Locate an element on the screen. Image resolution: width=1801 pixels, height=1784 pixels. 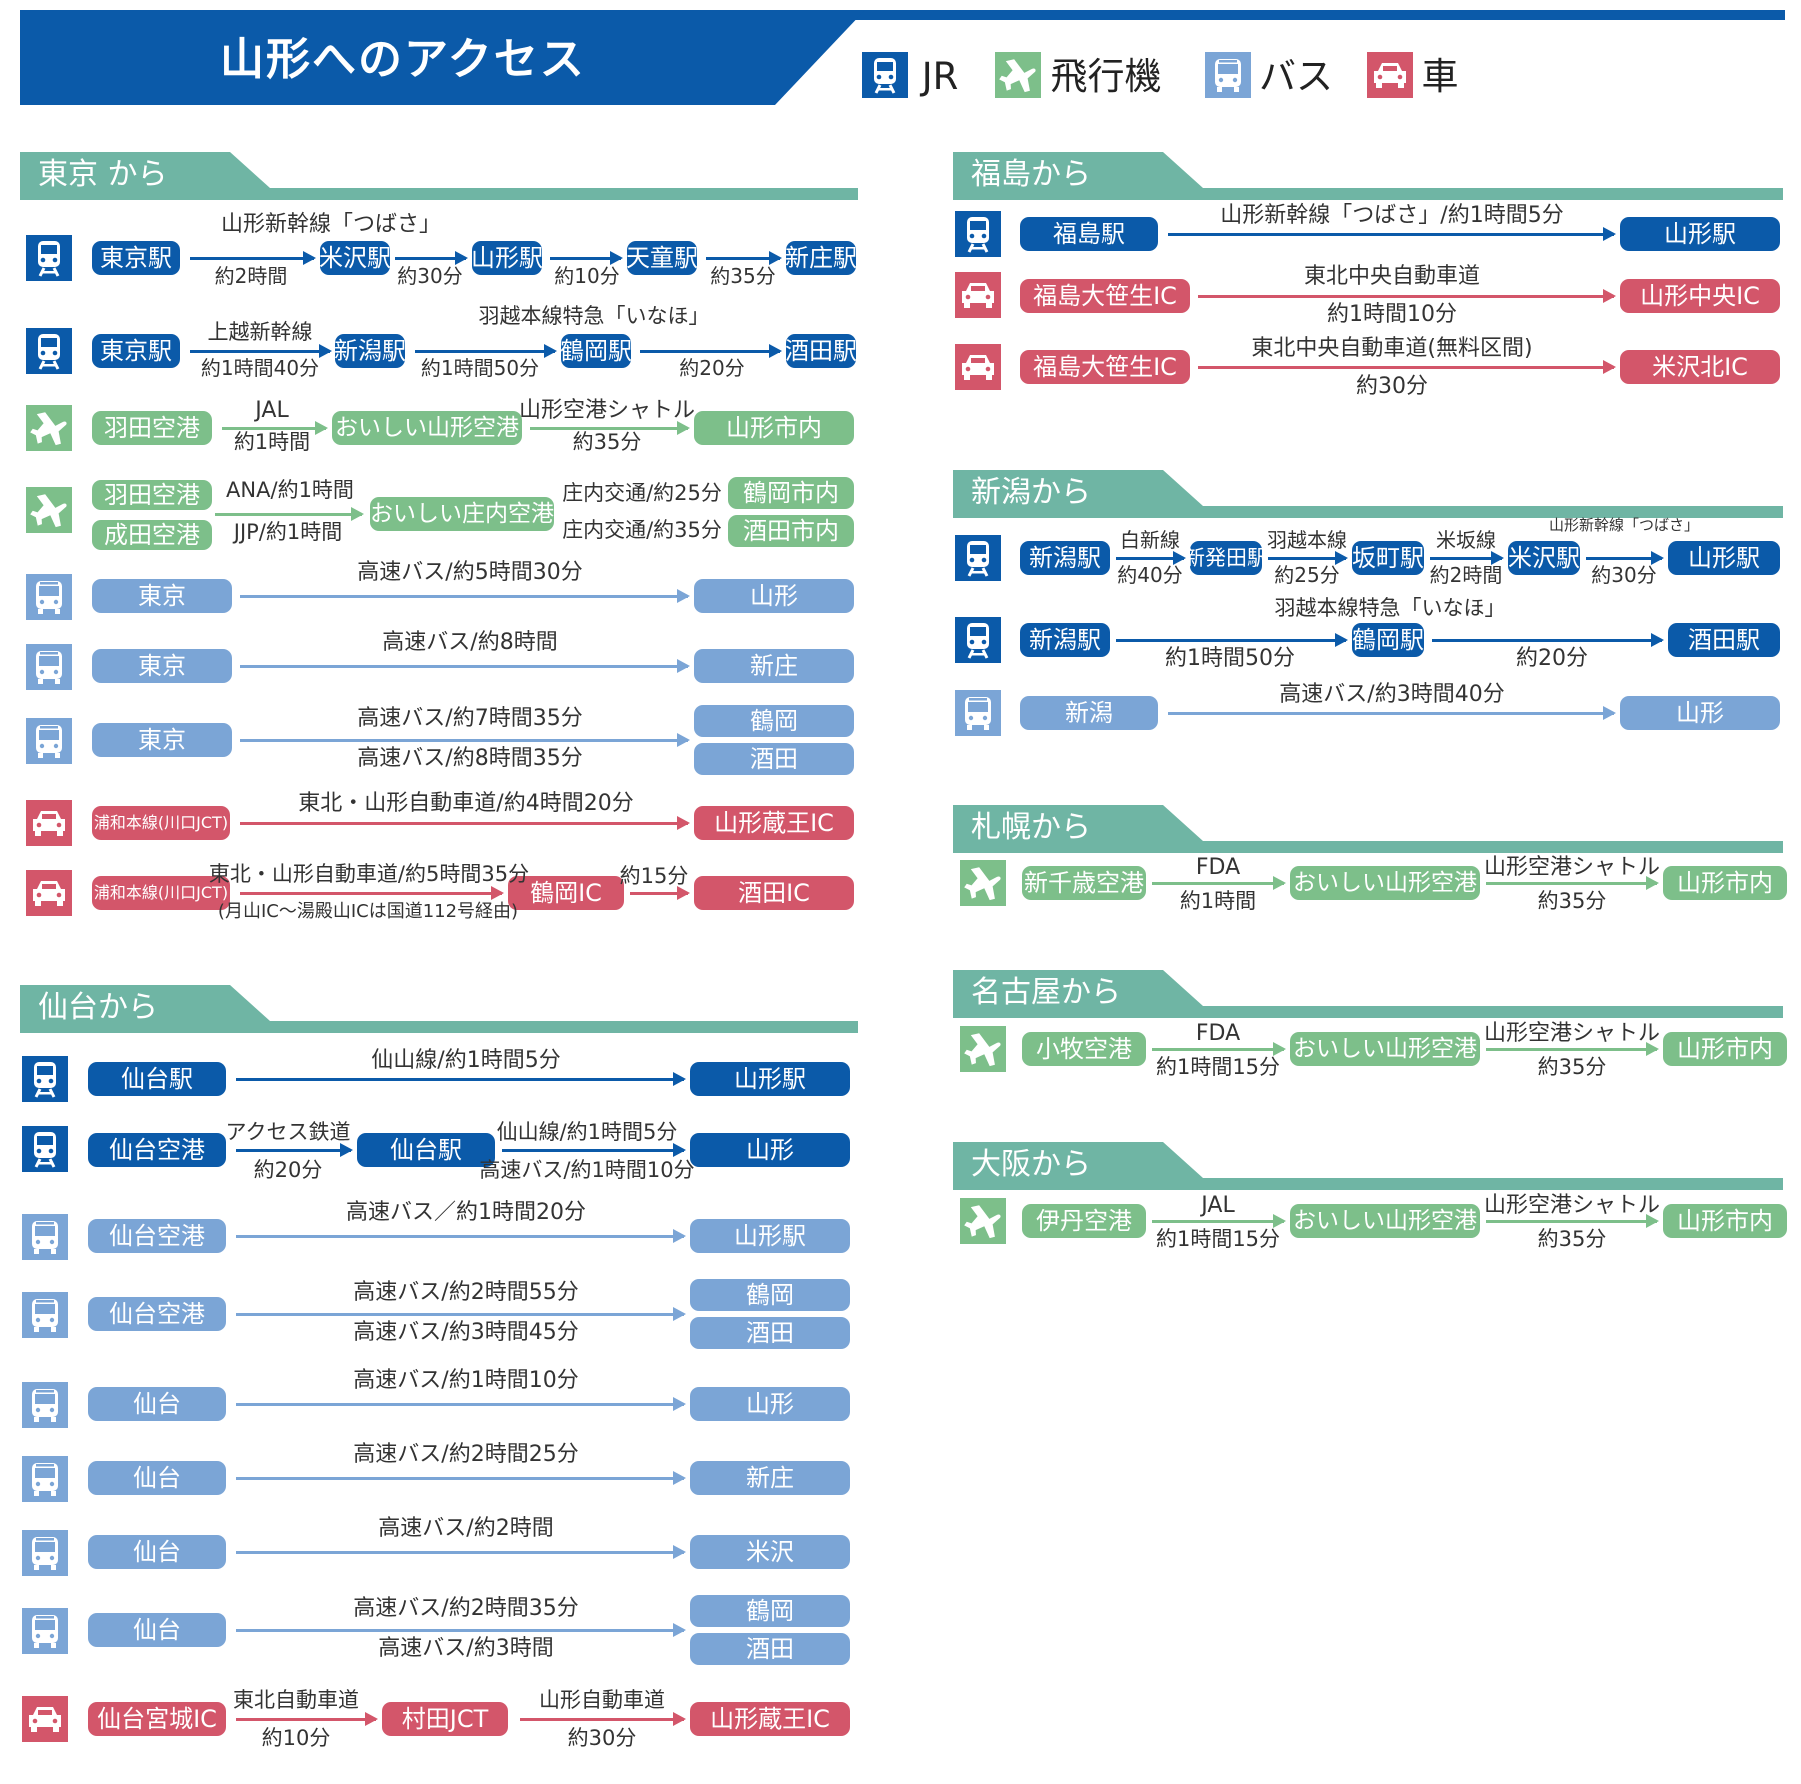
node-box: 新庄駅 is located at coordinates (821, 258).